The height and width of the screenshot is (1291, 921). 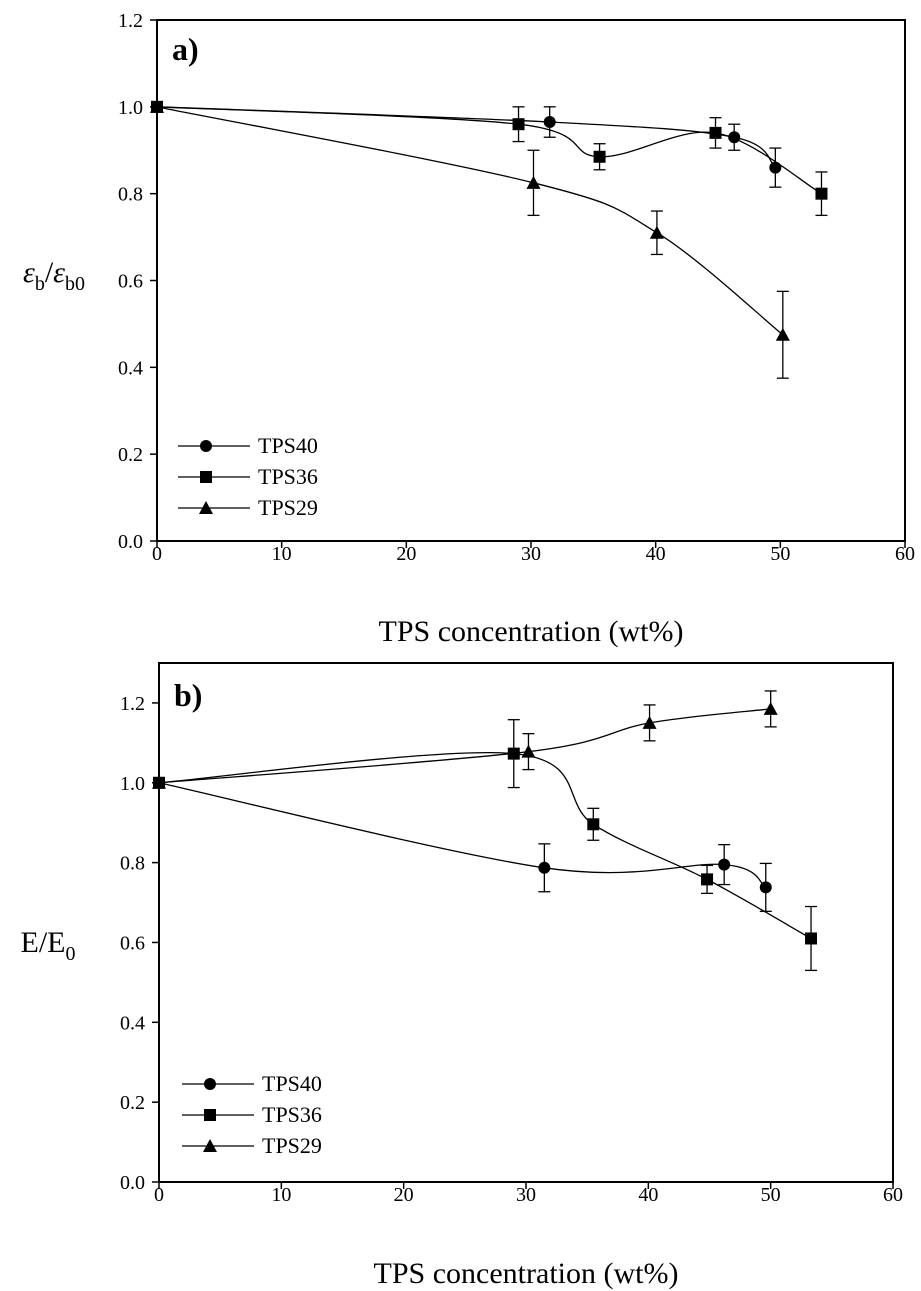 I want to click on series-tps29, so click(x=465, y=739).